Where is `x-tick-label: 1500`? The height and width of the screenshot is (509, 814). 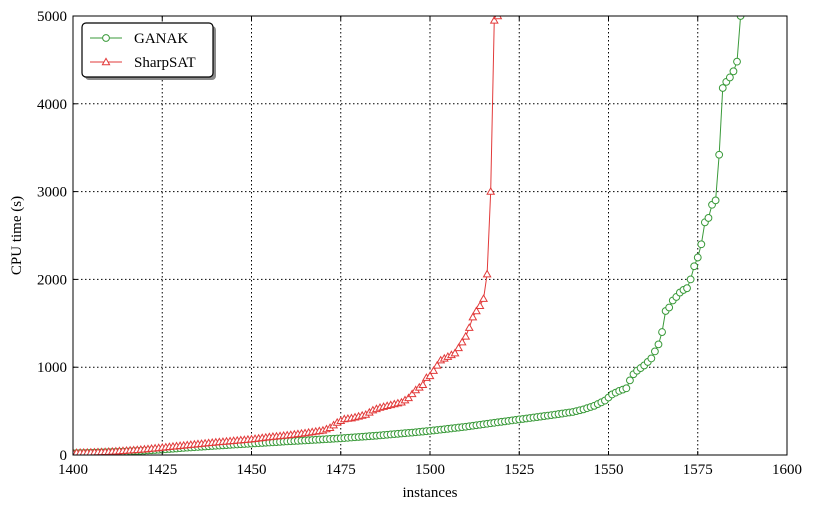
x-tick-label: 1500 is located at coordinates (430, 470).